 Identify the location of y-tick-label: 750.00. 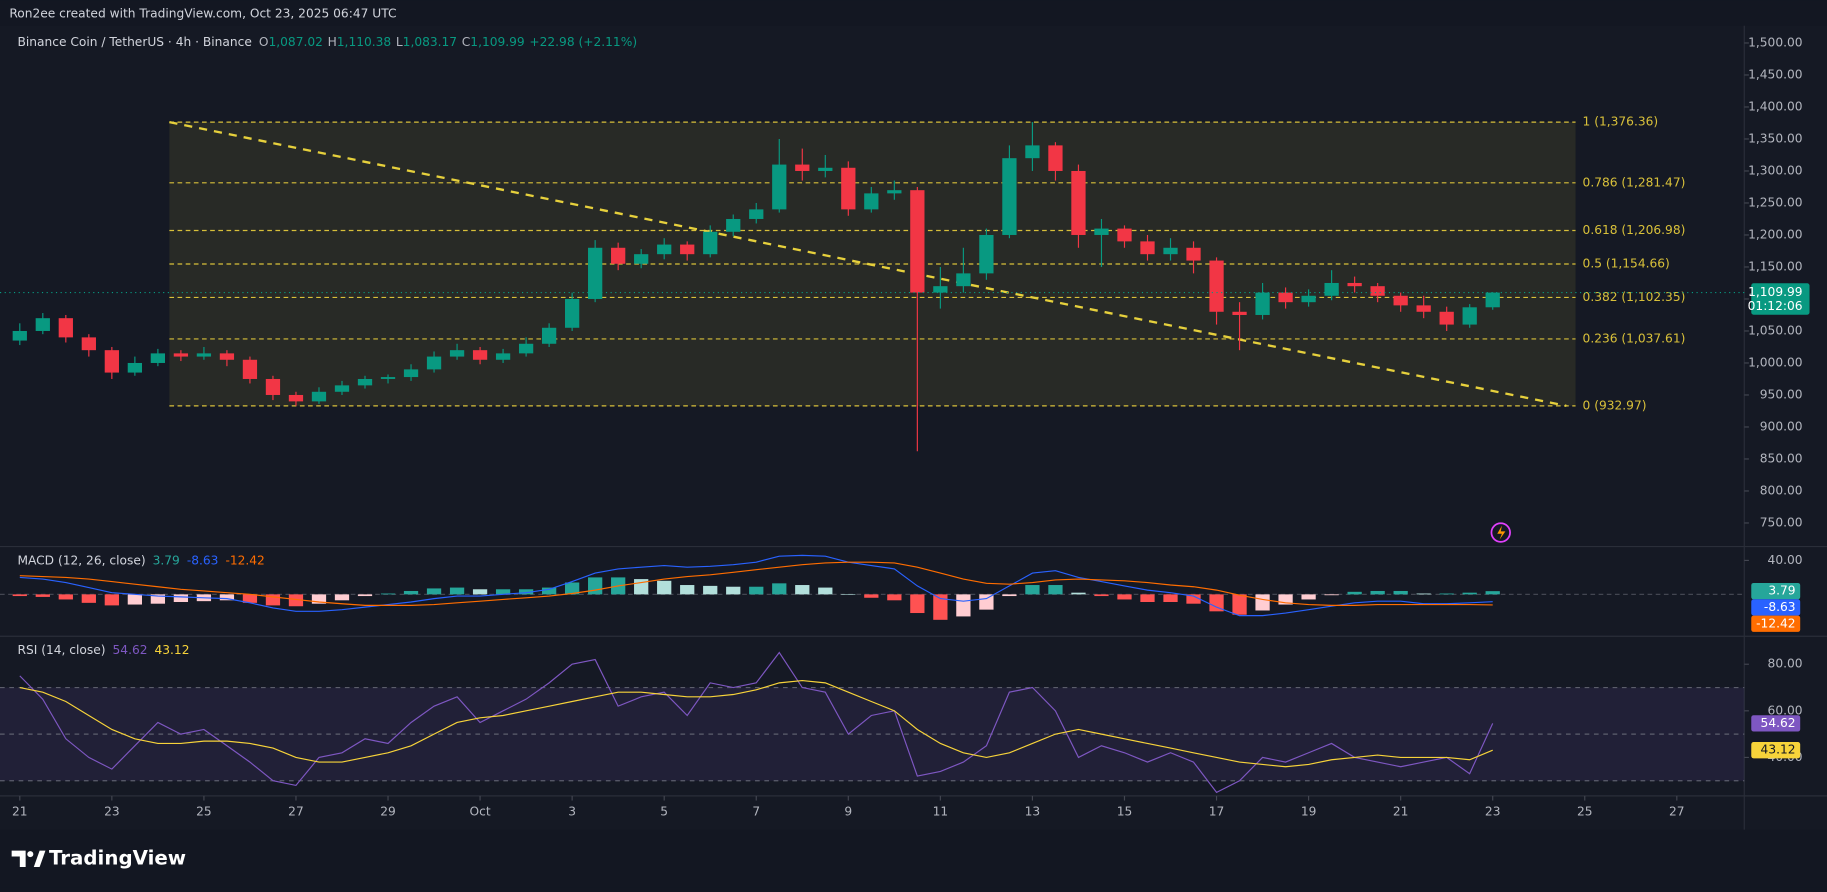
(1781, 522).